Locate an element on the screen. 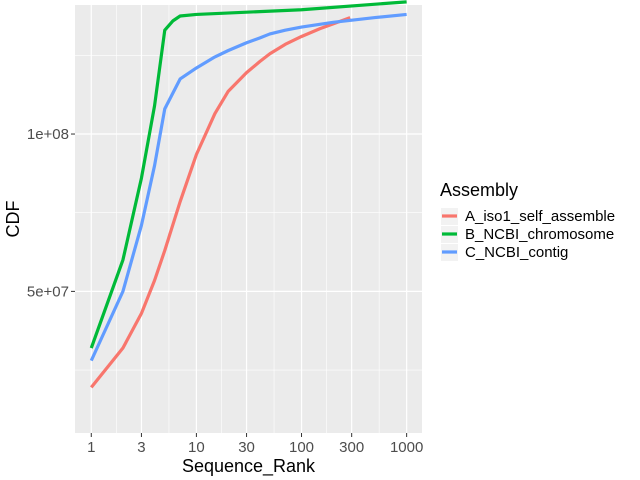  y-tick-label: 5e+07 is located at coordinates (48, 291).